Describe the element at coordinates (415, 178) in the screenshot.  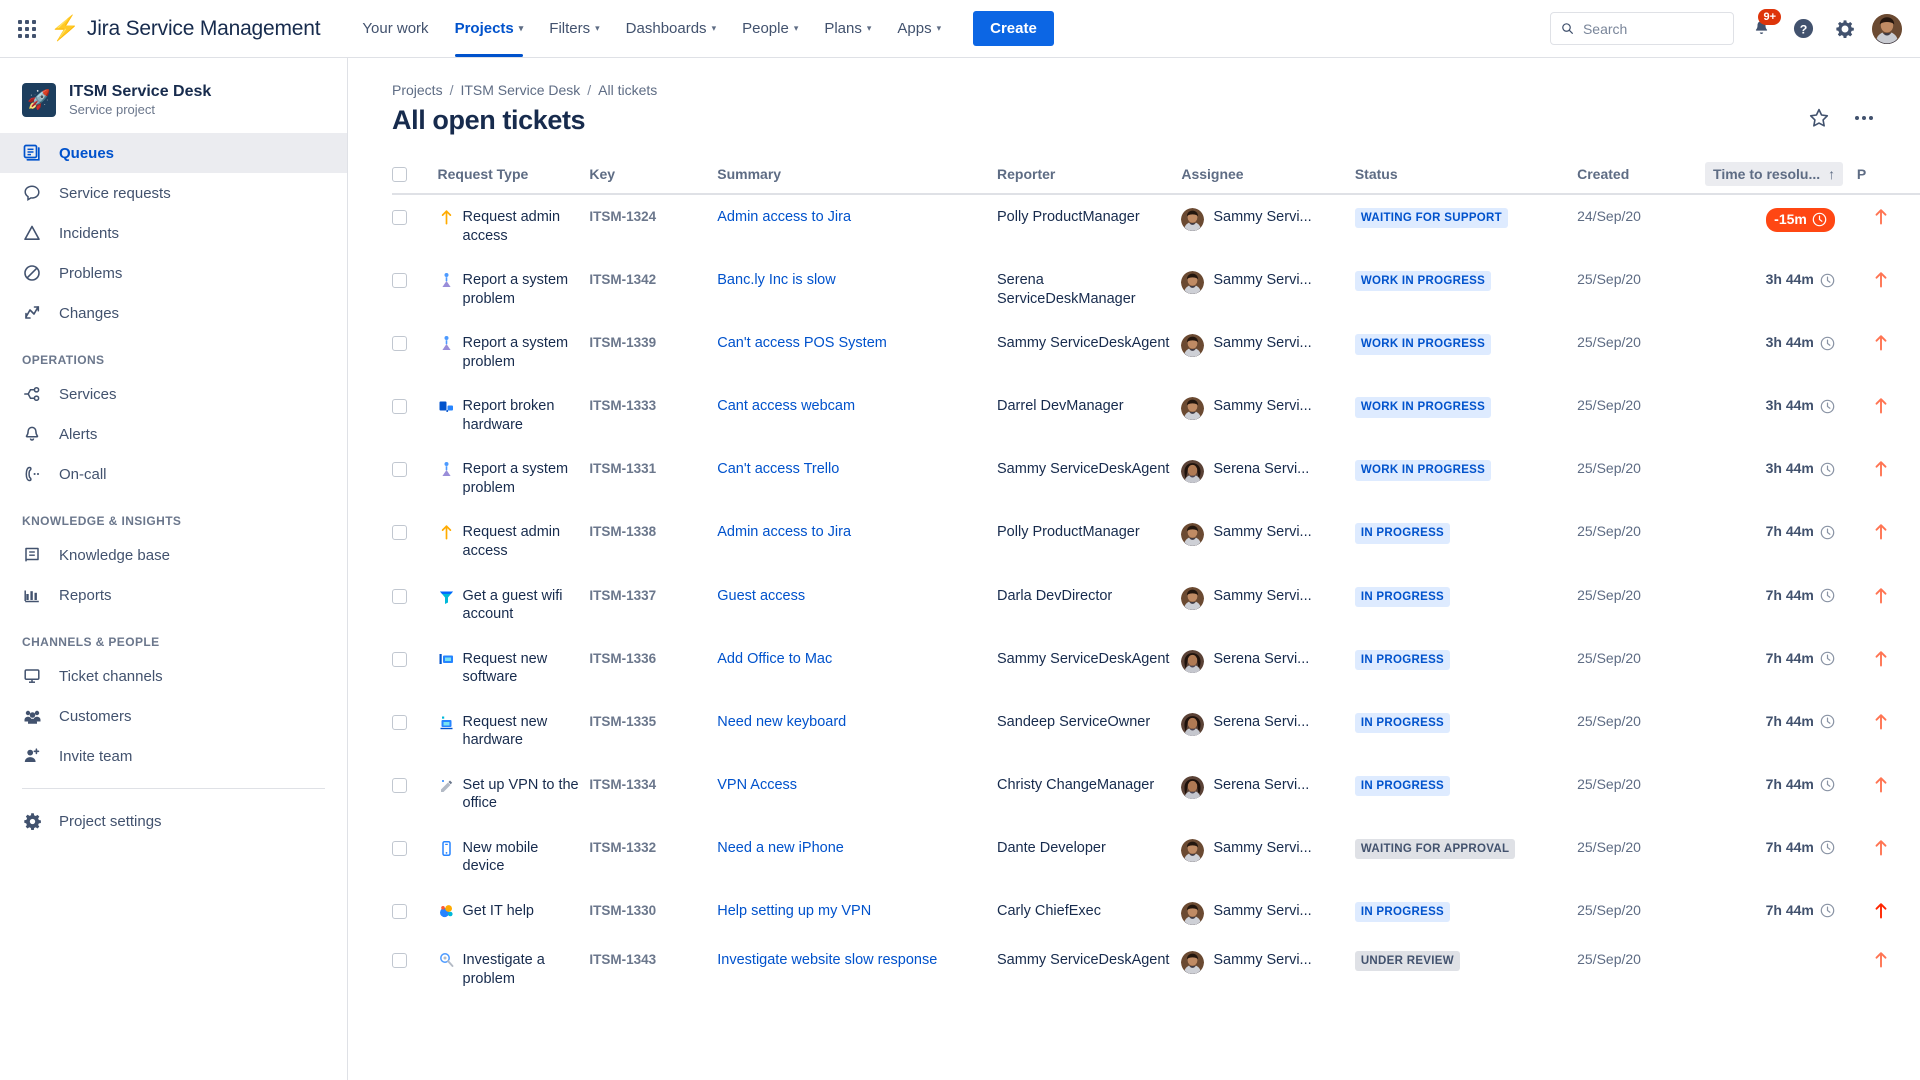
I see `th-select-all` at that location.